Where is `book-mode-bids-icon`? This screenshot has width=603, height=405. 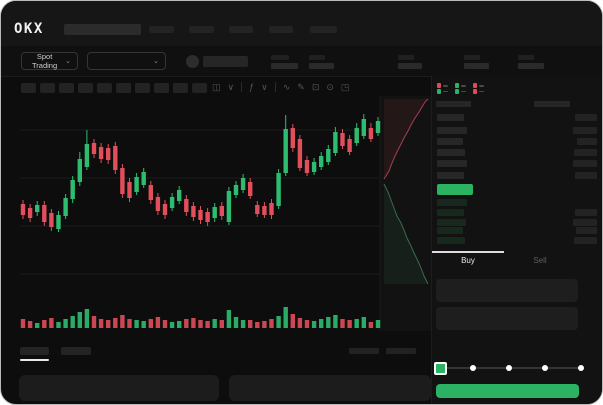
book-mode-bids-icon is located at coordinates (460, 88).